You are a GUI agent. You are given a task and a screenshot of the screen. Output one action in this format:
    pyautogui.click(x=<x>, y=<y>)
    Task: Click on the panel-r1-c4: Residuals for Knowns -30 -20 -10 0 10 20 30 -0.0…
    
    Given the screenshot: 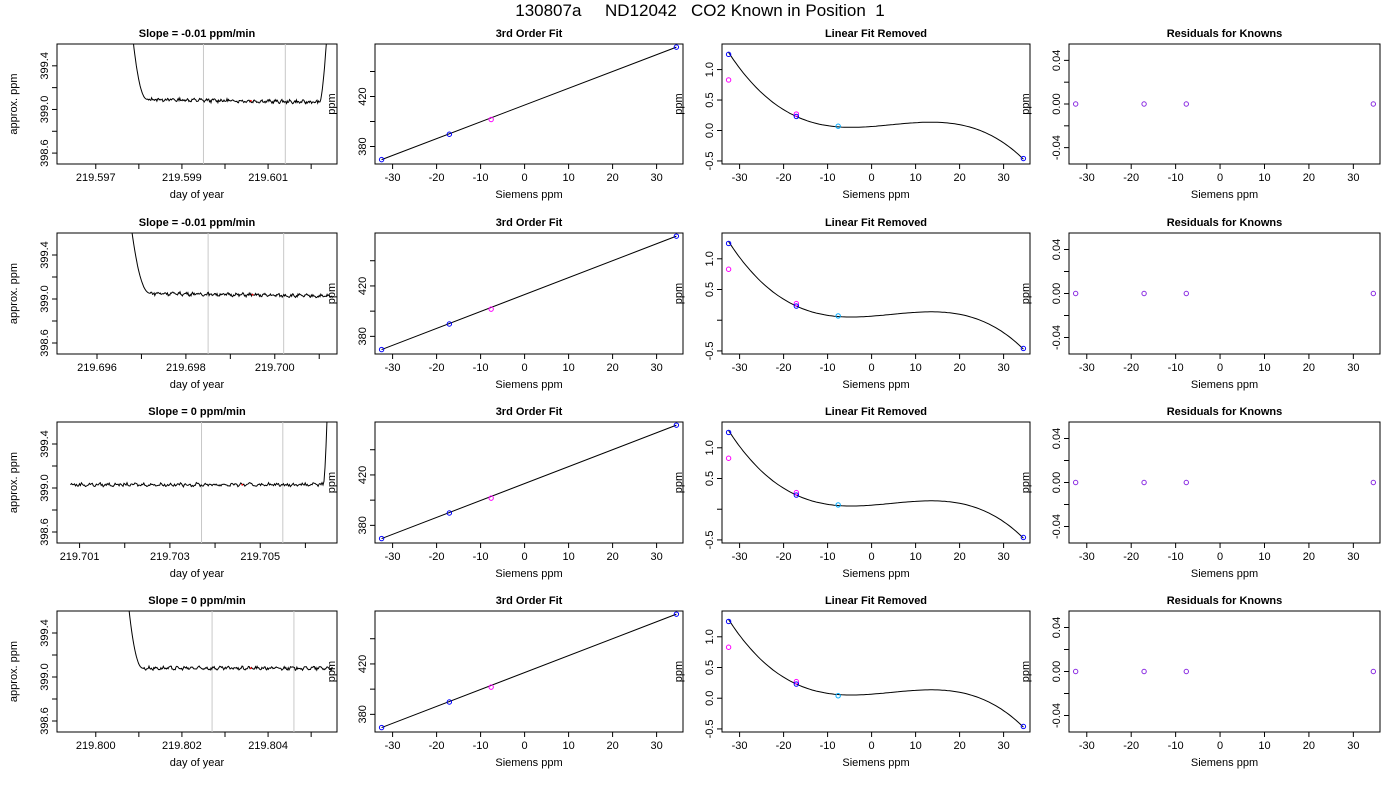 What is the action you would take?
    pyautogui.click(x=1200, y=114)
    